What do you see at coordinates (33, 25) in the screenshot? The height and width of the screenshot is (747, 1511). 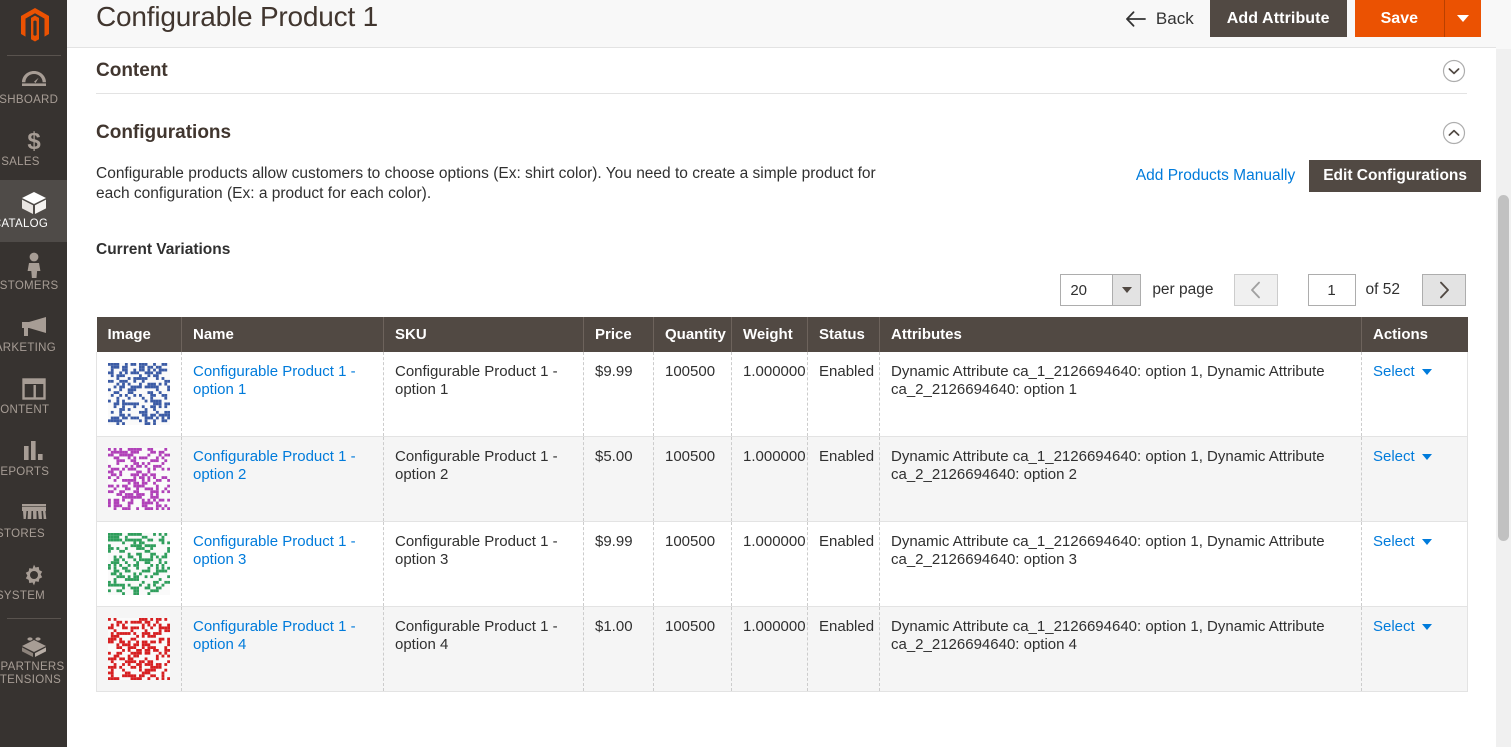 I see `magento-logo` at bounding box center [33, 25].